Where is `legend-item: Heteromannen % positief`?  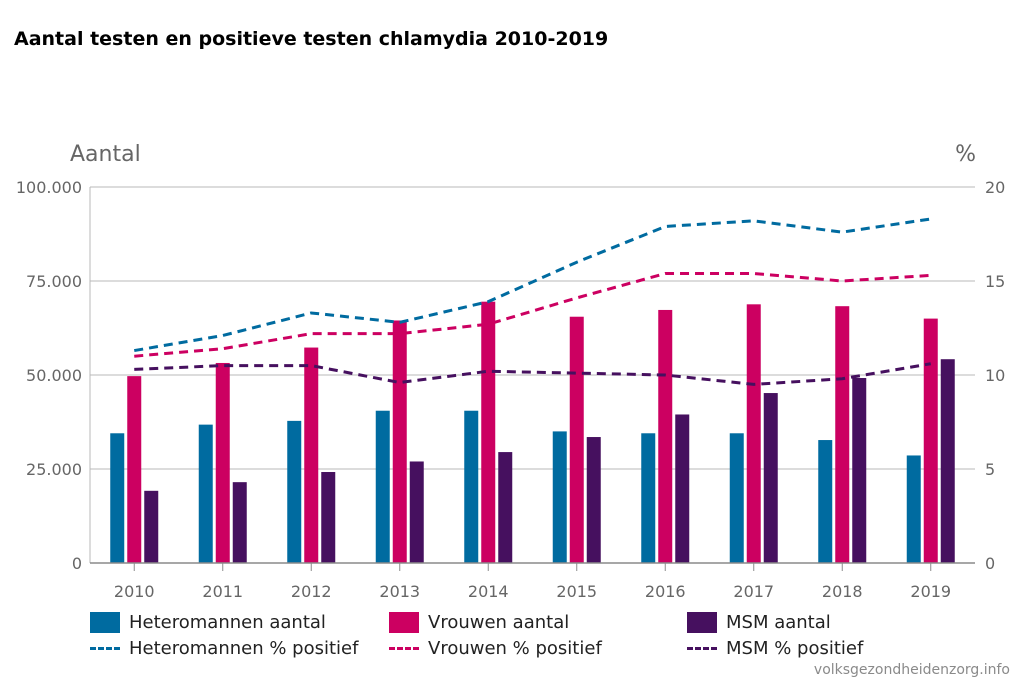 legend-item: Heteromannen % positief is located at coordinates (224, 648).